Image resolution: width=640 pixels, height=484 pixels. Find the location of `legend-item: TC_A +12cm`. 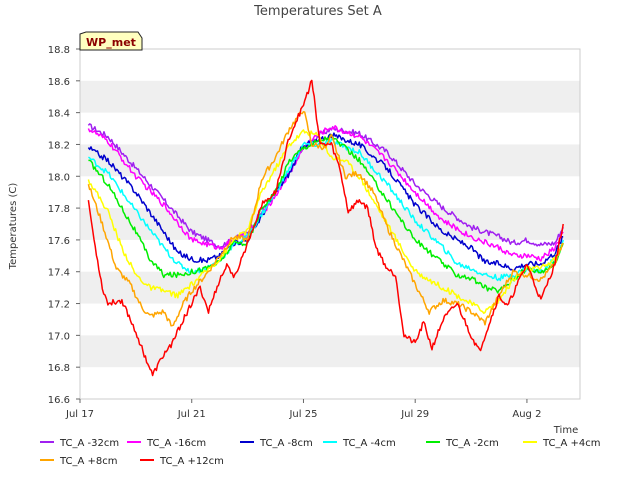

legend-item: TC_A +12cm is located at coordinates (182, 461).